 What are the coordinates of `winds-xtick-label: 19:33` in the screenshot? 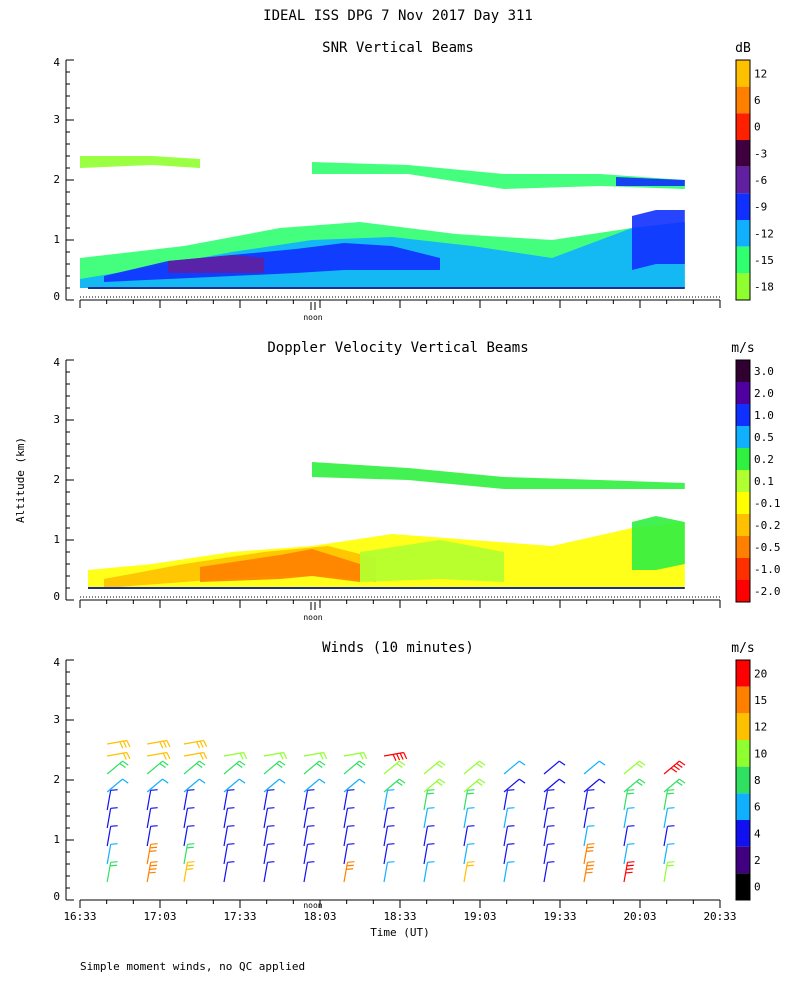 It's located at (559, 916).